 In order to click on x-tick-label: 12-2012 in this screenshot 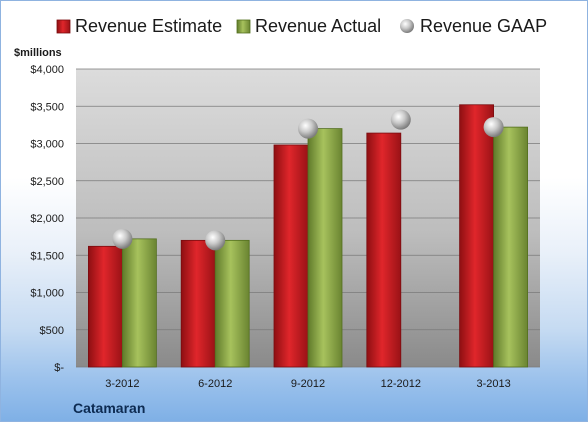, I will do `click(401, 384)`.